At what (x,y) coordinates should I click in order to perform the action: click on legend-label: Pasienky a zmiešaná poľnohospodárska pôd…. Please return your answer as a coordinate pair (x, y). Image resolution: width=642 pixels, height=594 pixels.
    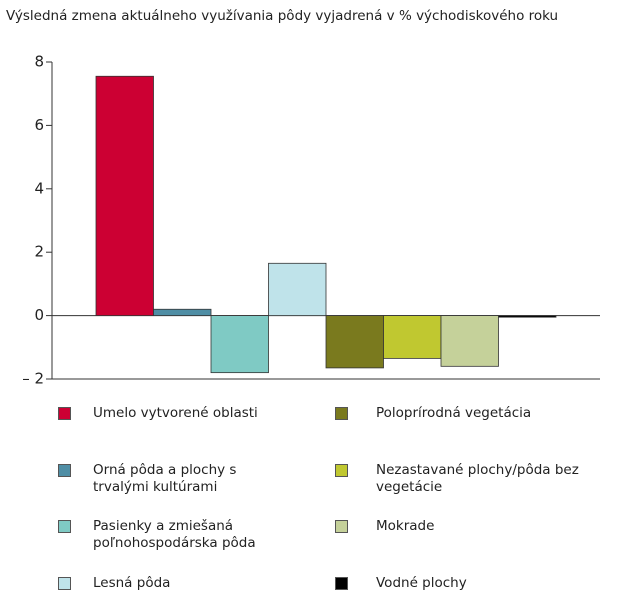
    Looking at the image, I should click on (174, 534).